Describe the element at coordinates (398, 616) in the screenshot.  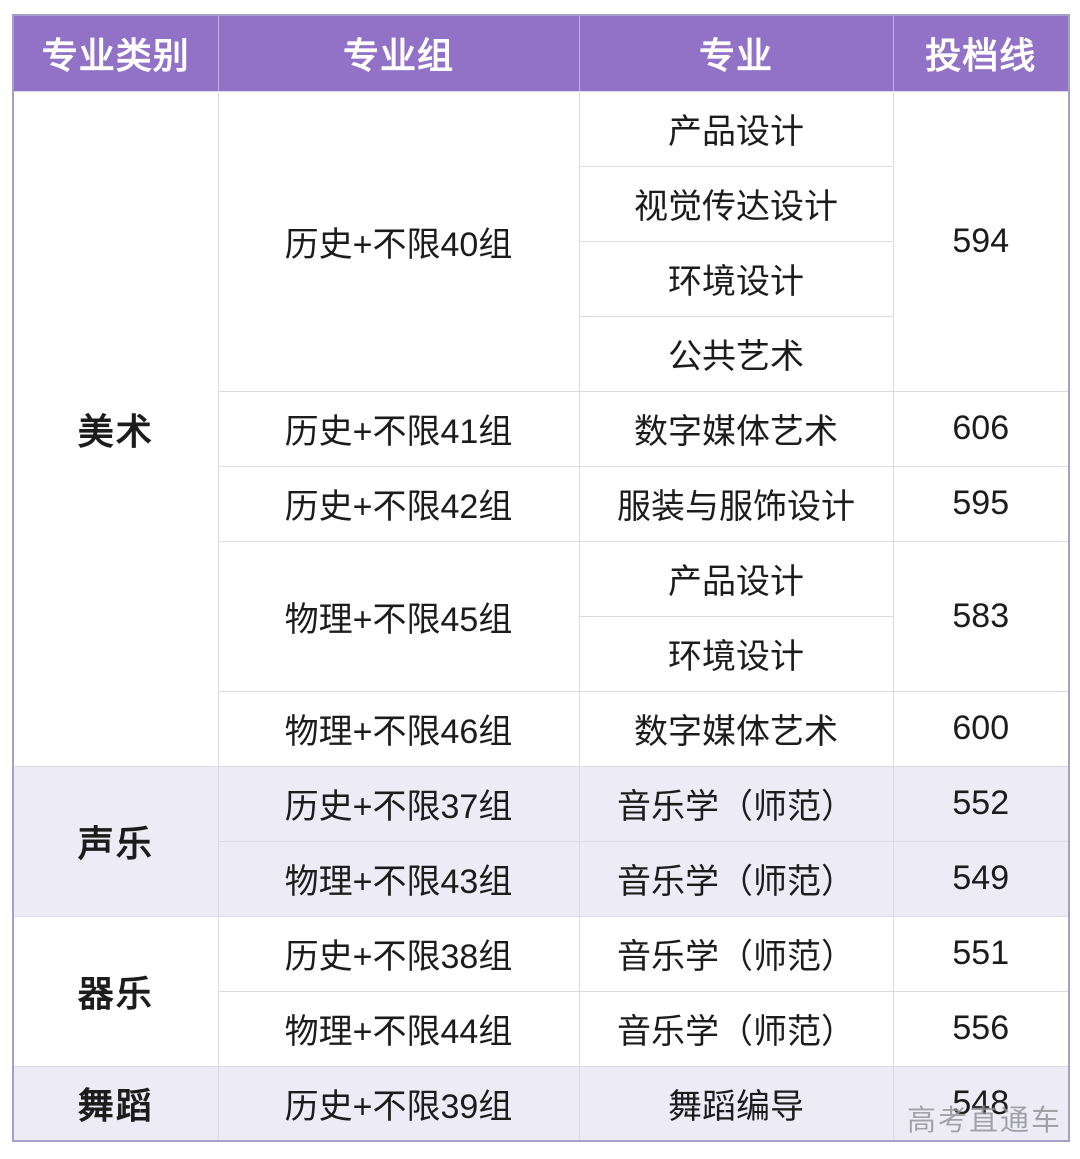
I see `group-cell: 物理+不限45组` at that location.